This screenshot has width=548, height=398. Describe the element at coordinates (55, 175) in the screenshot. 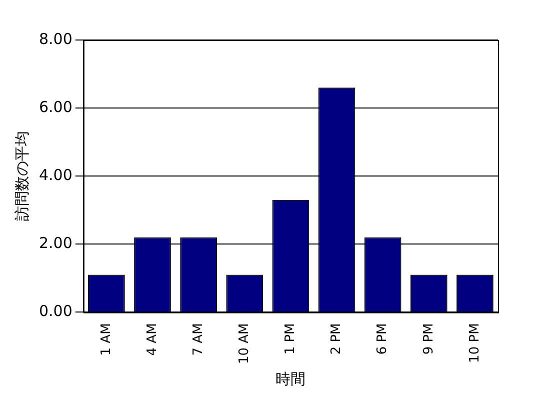

I see `y-tick-label: 4.00` at that location.